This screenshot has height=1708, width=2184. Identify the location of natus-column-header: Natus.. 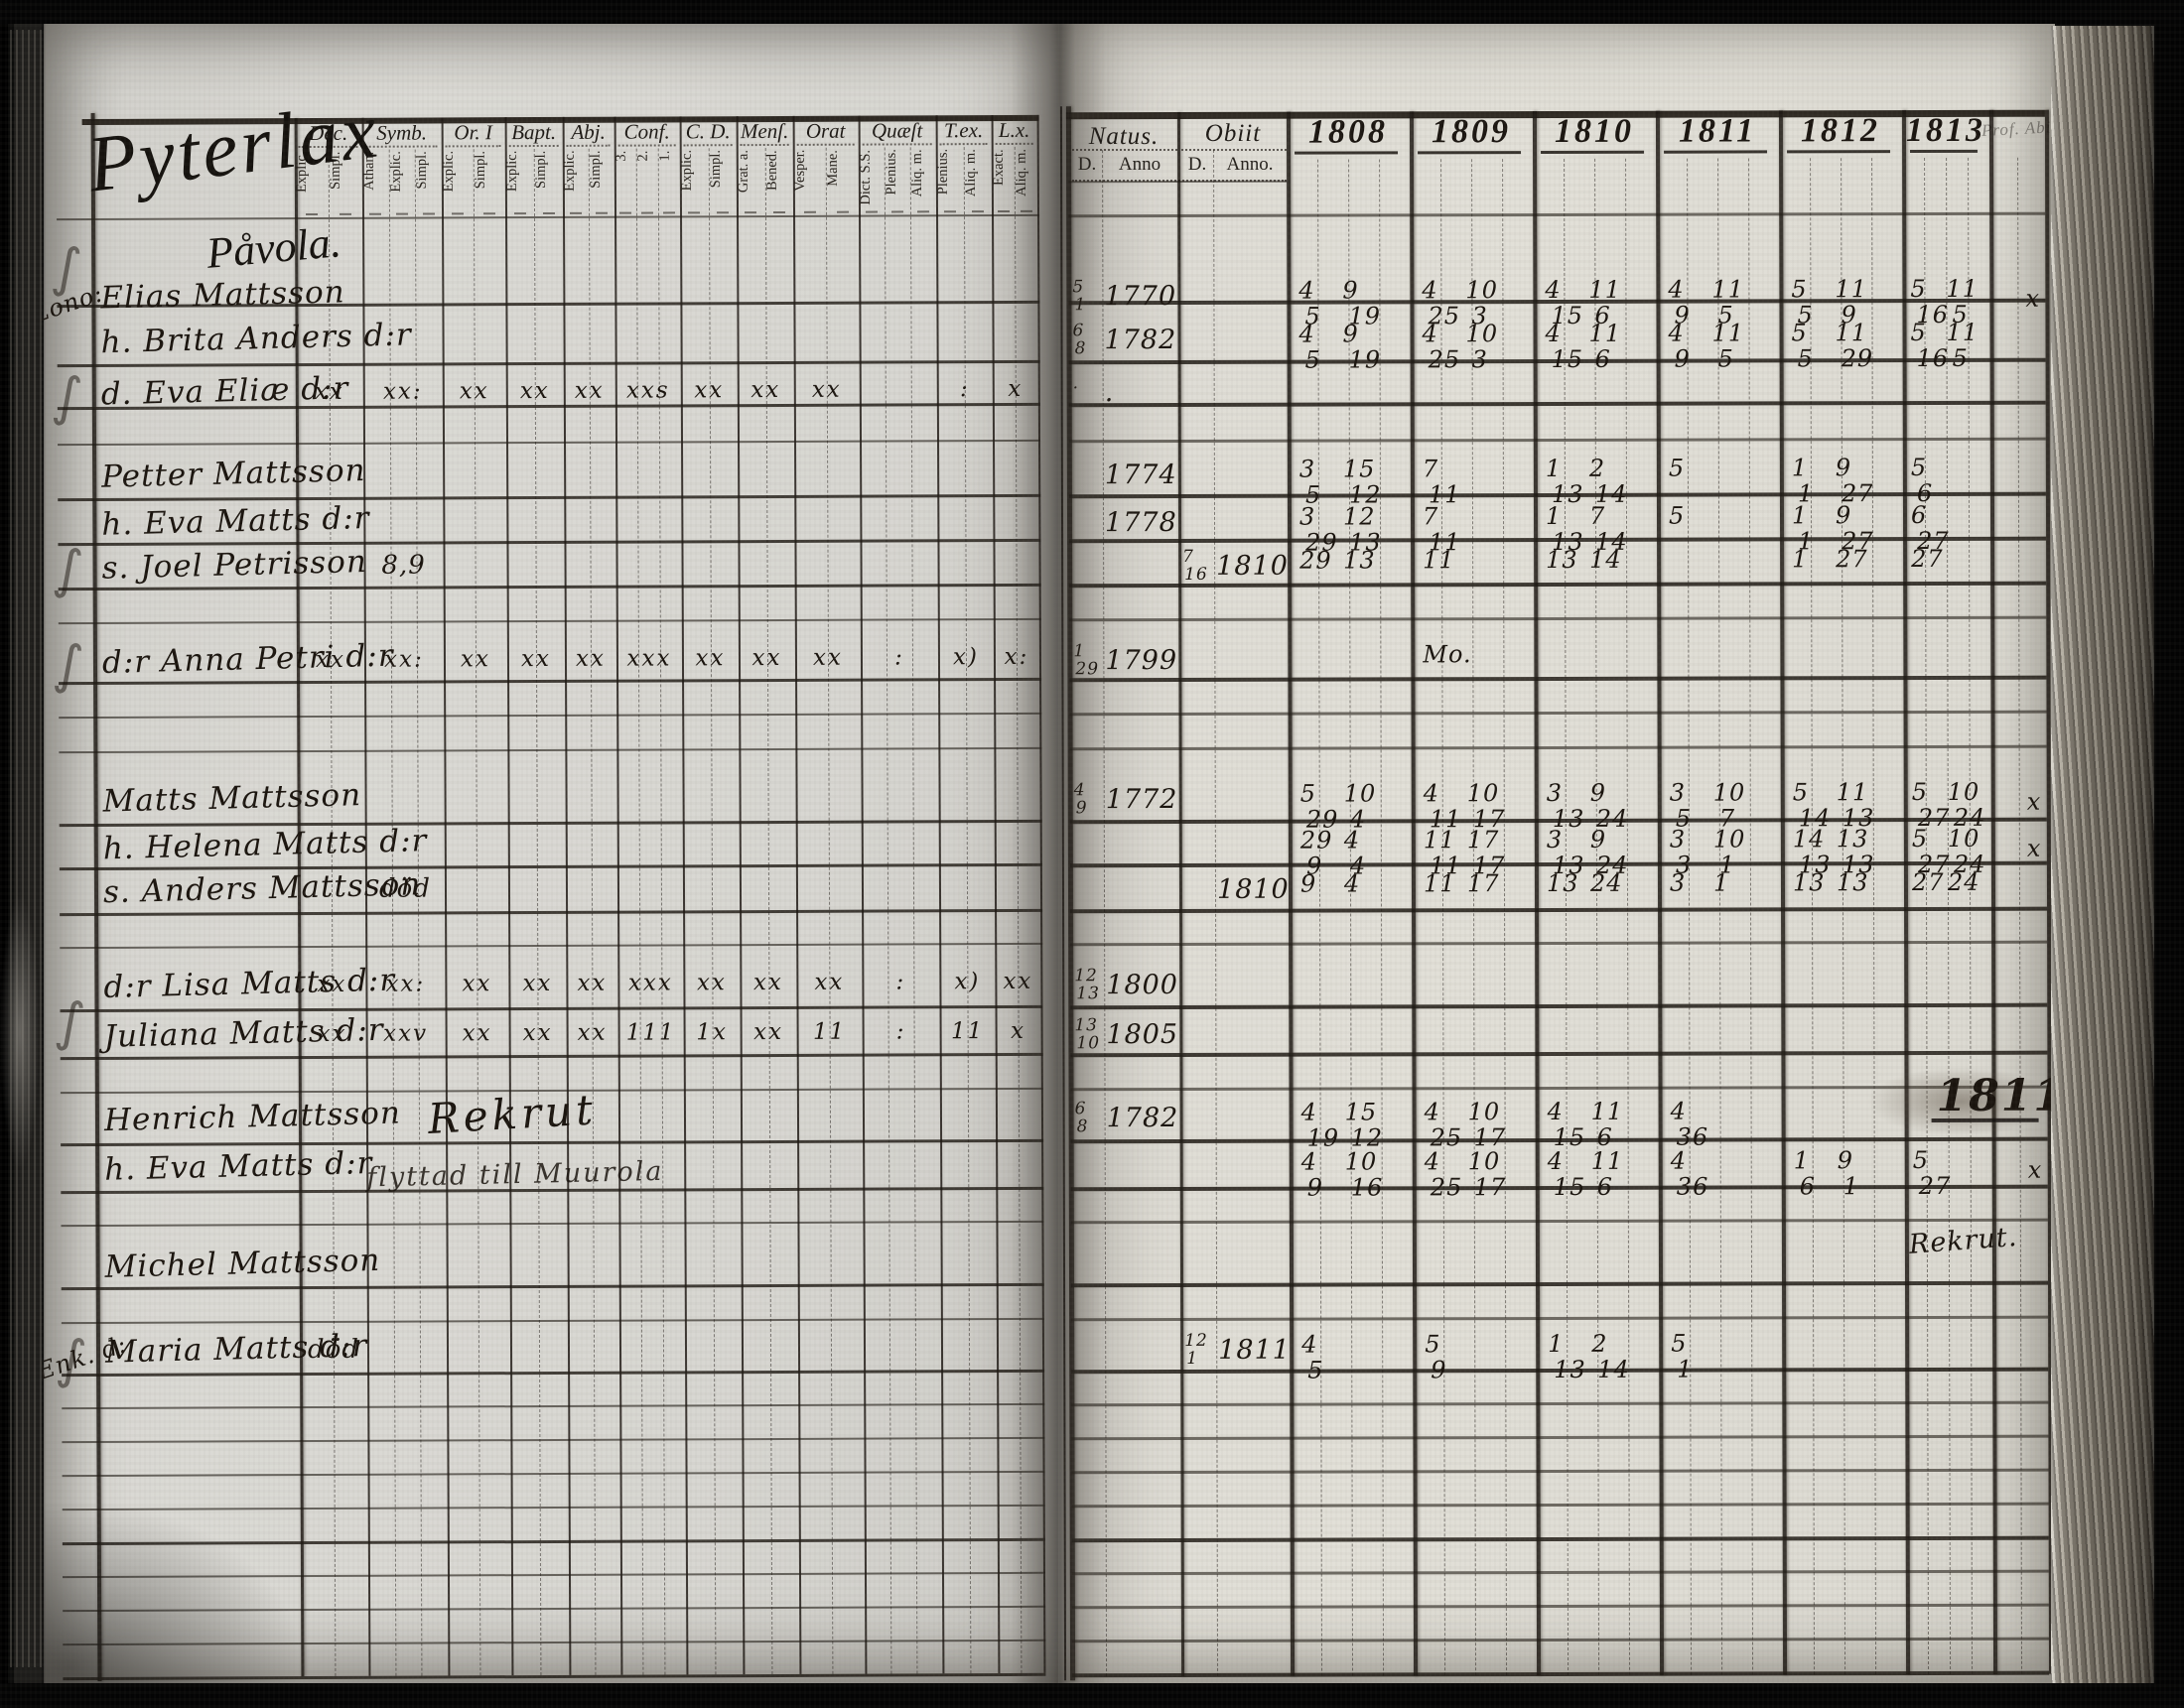
(1124, 137).